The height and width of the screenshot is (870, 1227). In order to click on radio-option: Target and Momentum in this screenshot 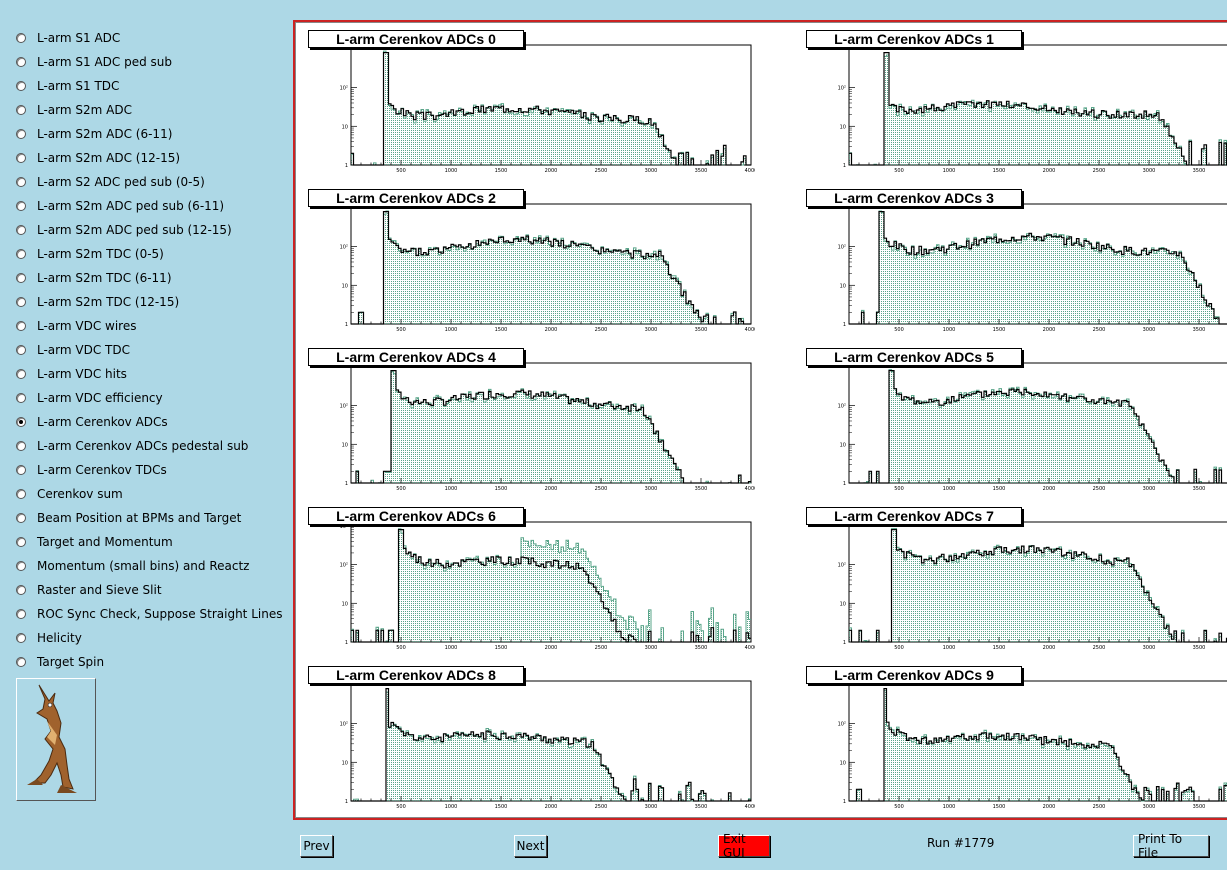, I will do `click(94, 542)`.